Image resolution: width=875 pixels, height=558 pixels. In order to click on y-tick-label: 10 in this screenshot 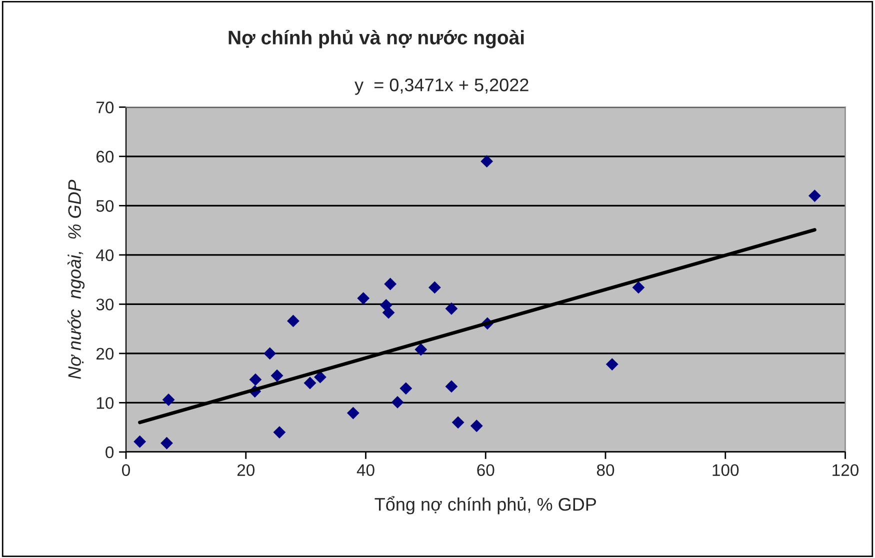, I will do `click(105, 403)`.